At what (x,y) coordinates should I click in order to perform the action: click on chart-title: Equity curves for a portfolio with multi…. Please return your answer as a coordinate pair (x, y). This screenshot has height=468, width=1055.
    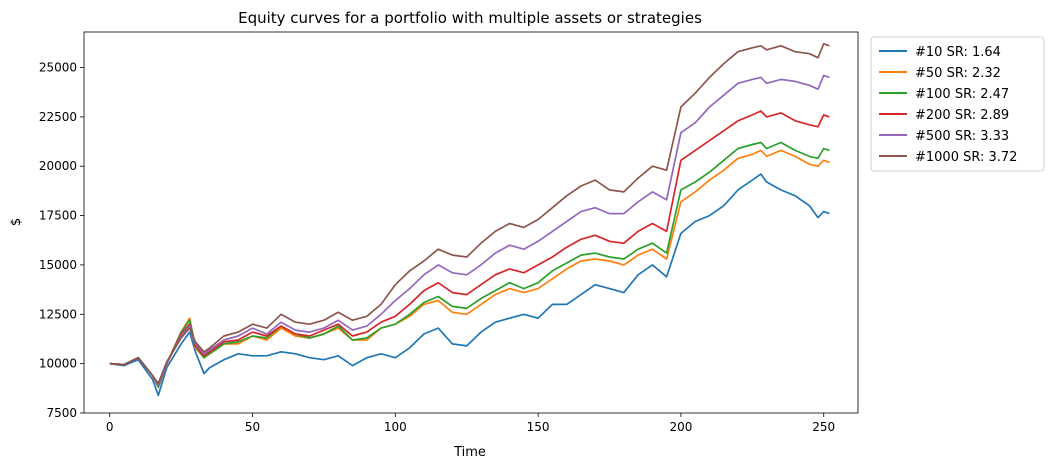
    Looking at the image, I should click on (470, 18).